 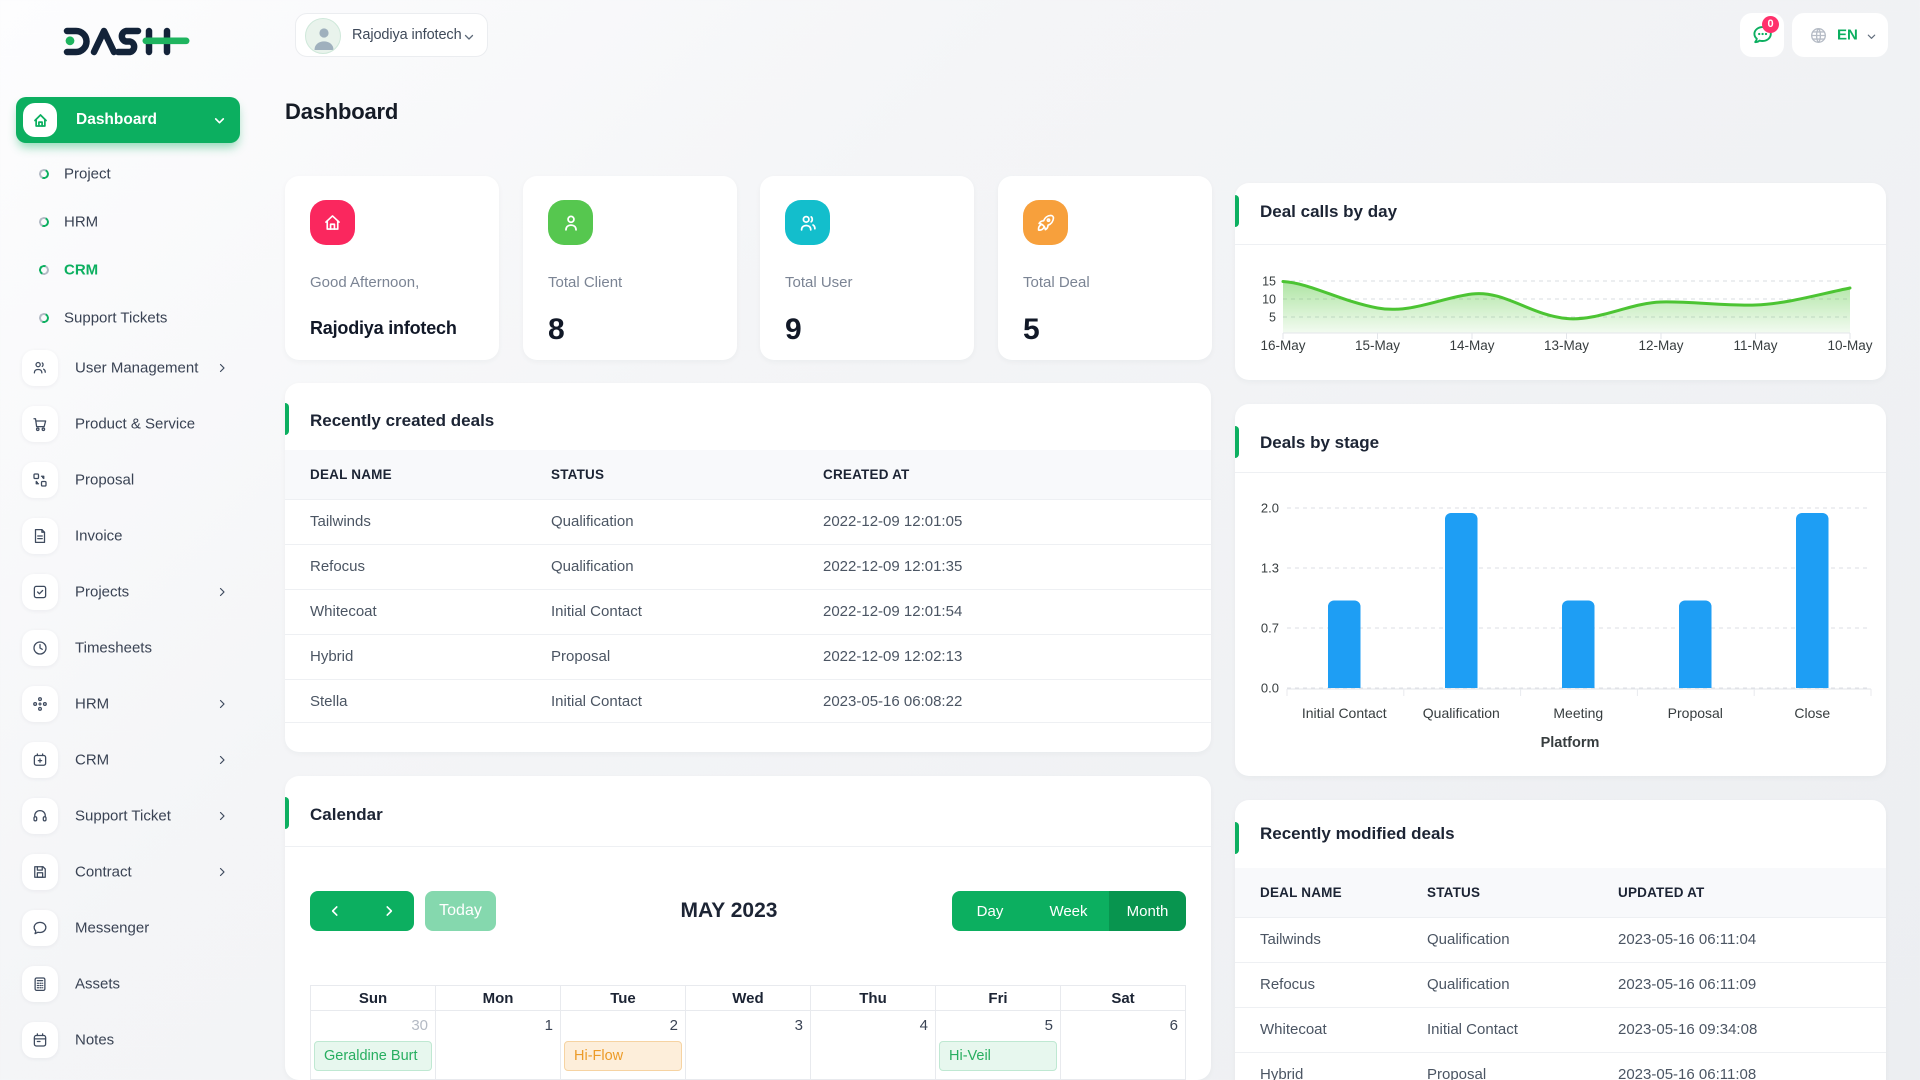 I want to click on svg-text: Initial Contact, so click(x=1344, y=713).